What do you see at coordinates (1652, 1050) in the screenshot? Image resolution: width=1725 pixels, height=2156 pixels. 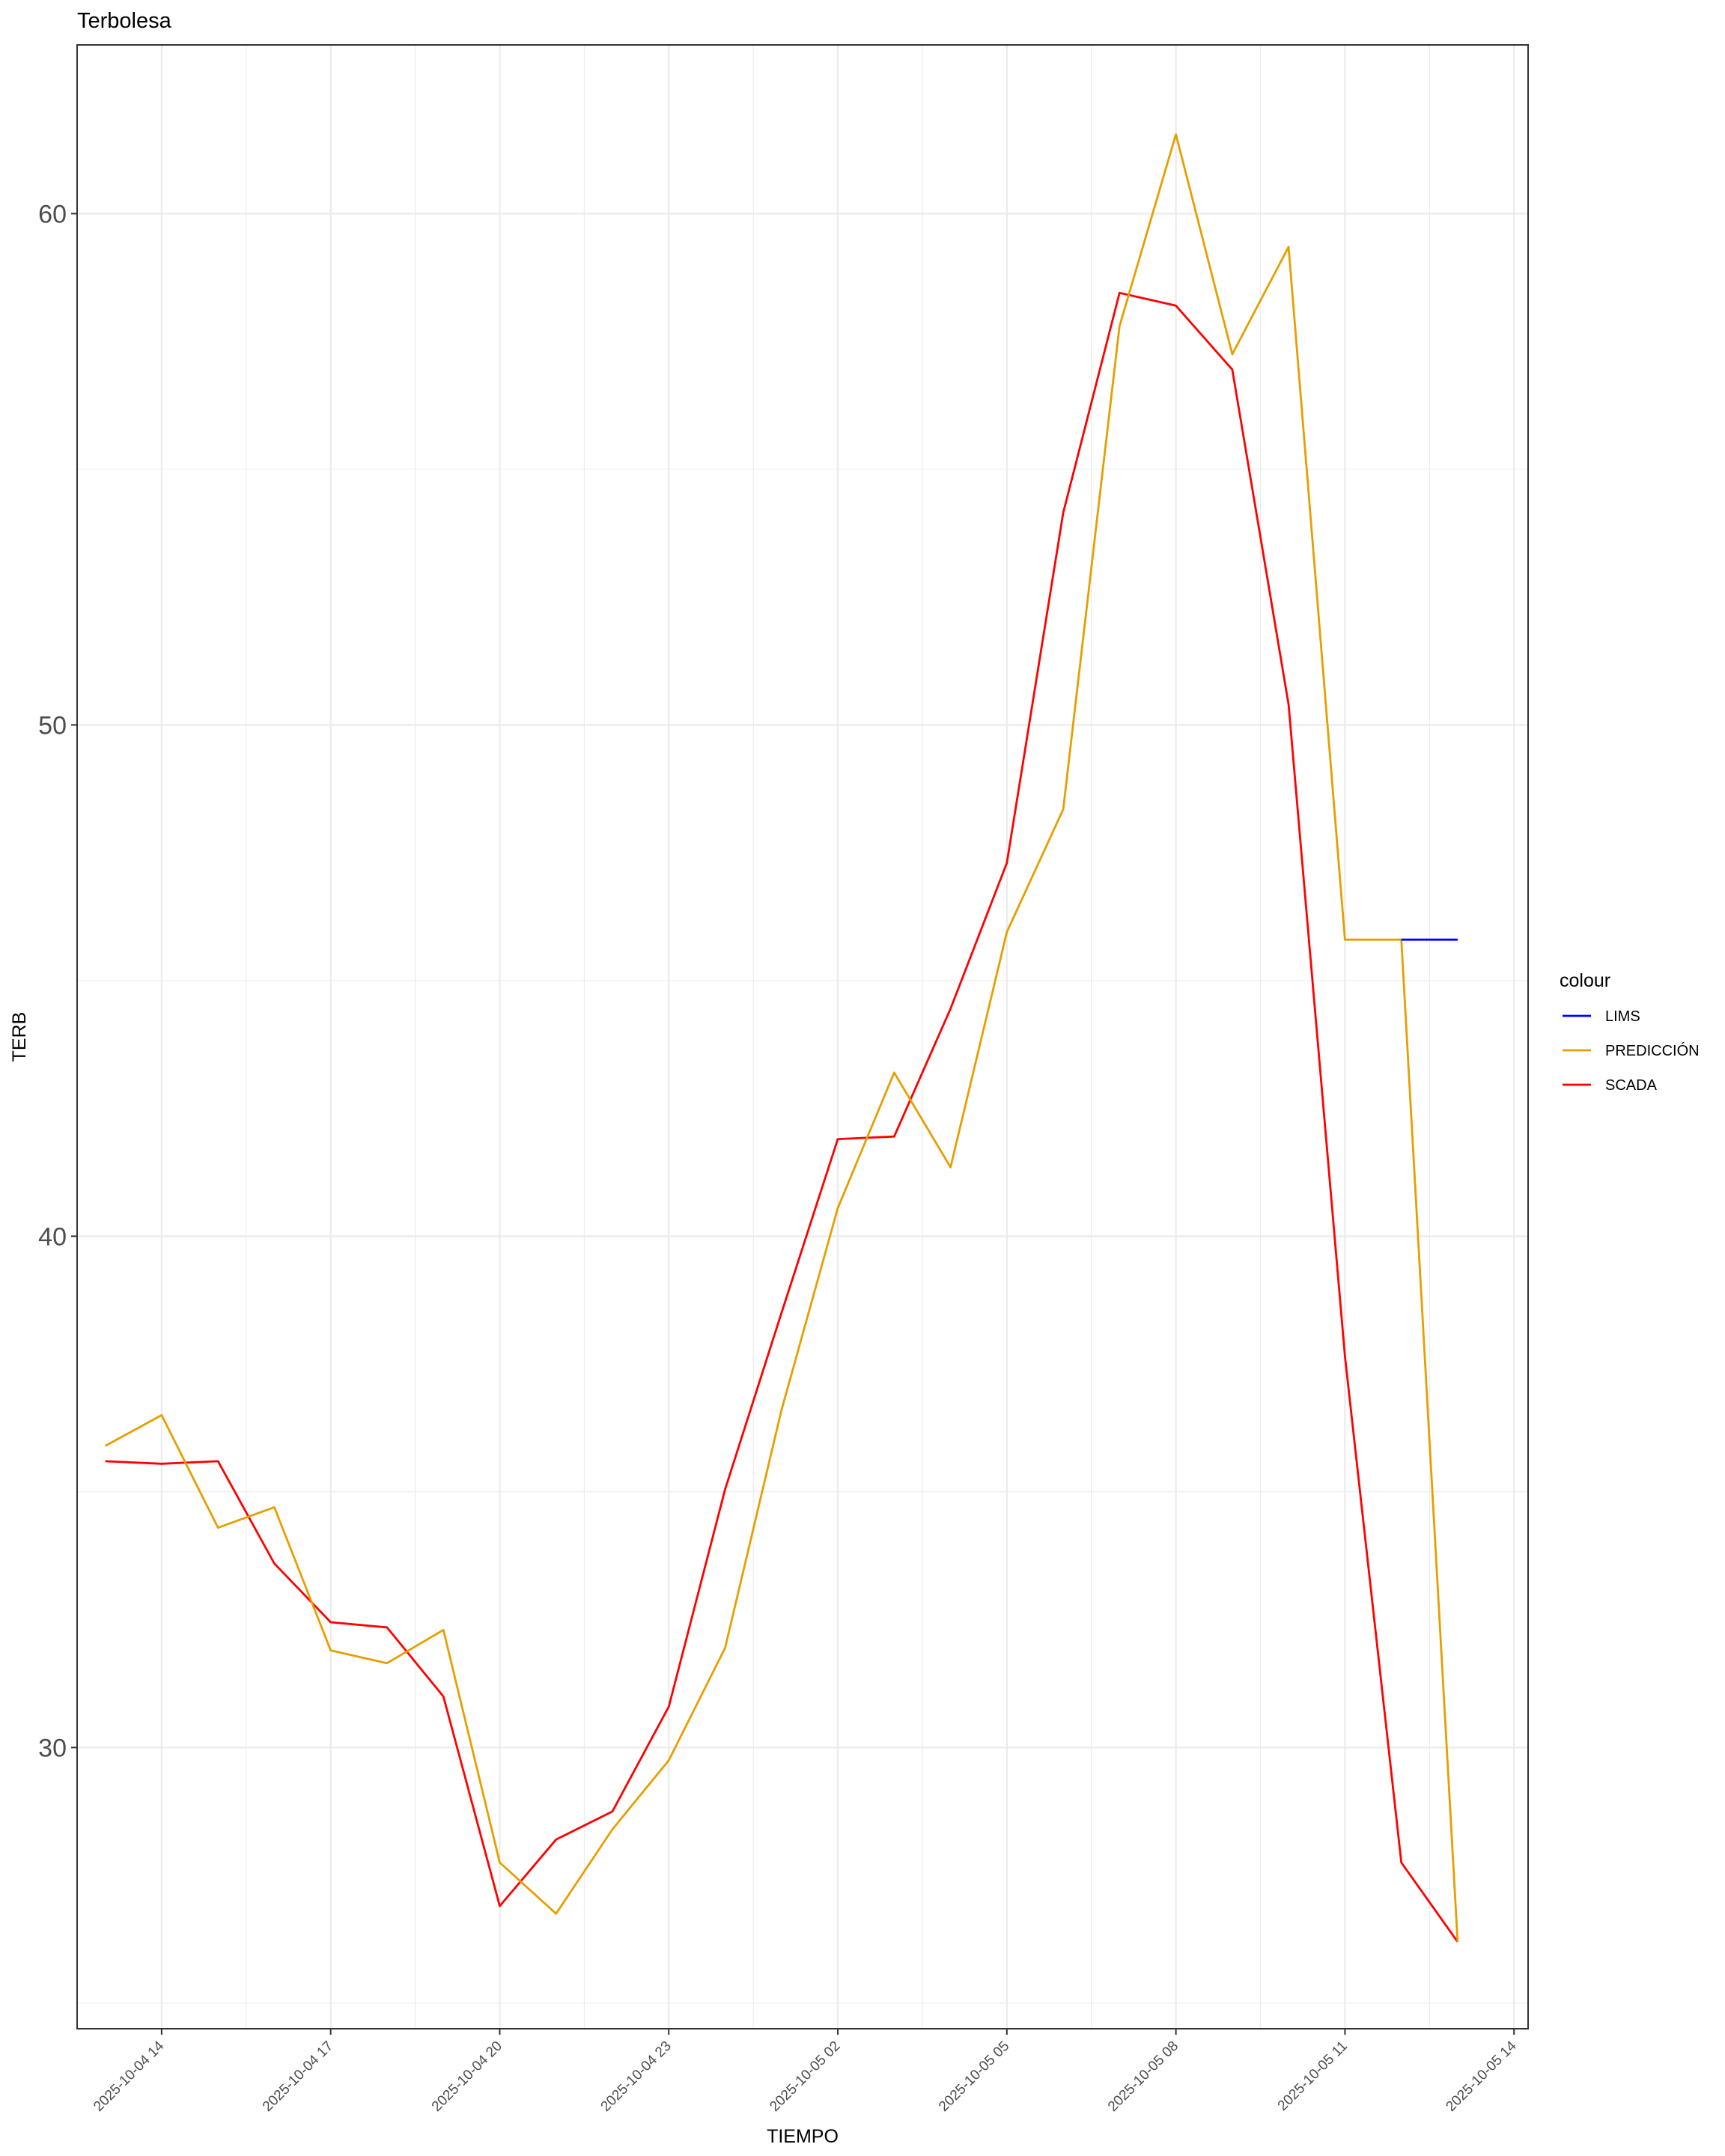 I see `legend-label: PREDICCIÓN` at bounding box center [1652, 1050].